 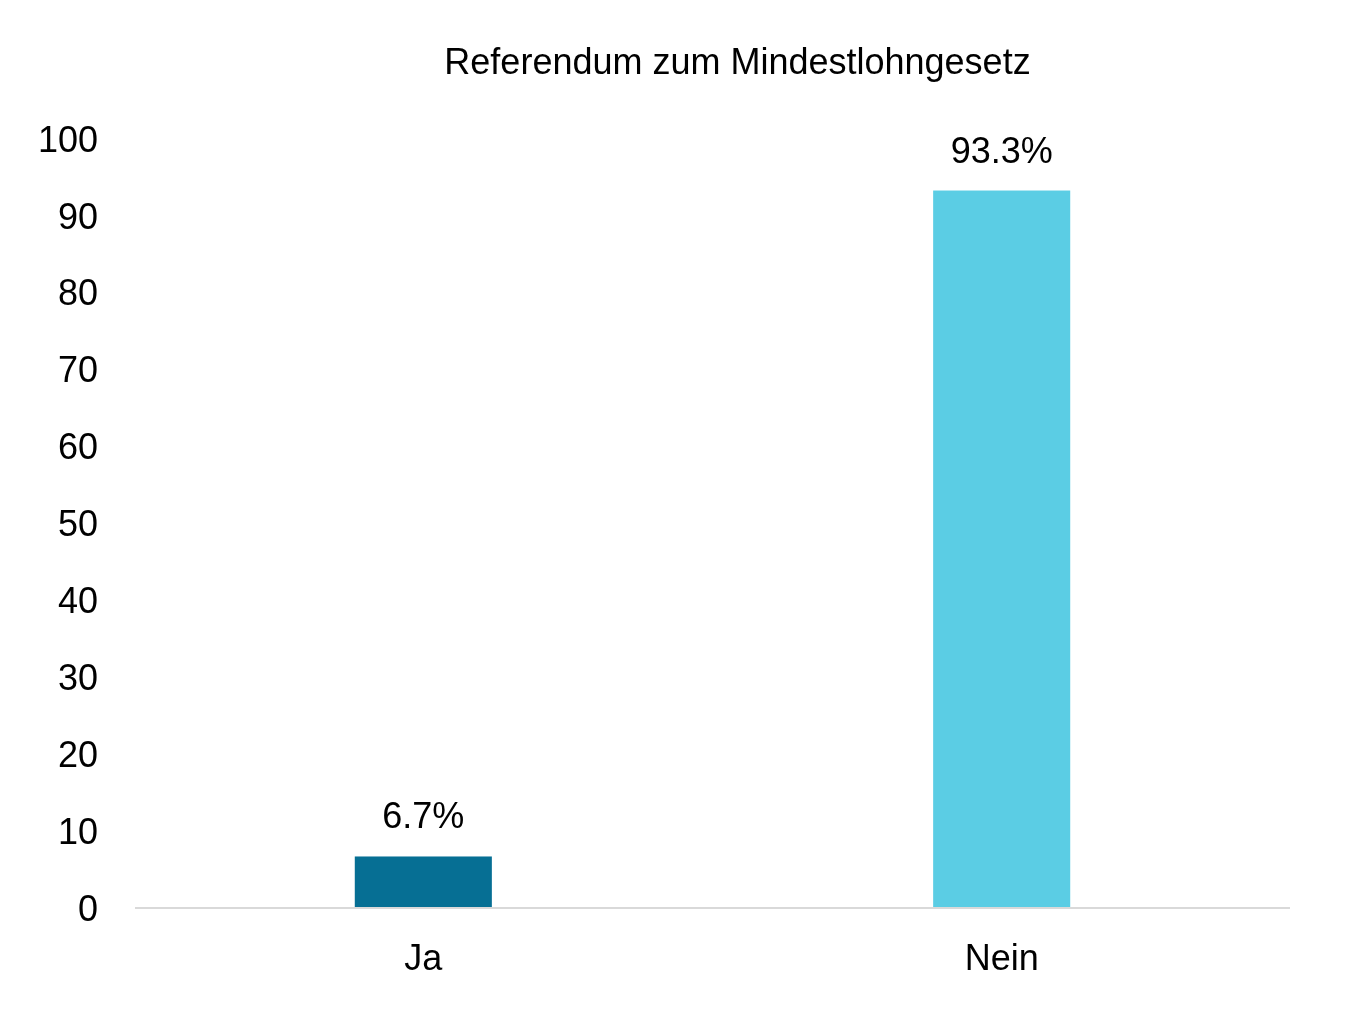 I want to click on y-tick-label: 50, so click(x=77, y=524).